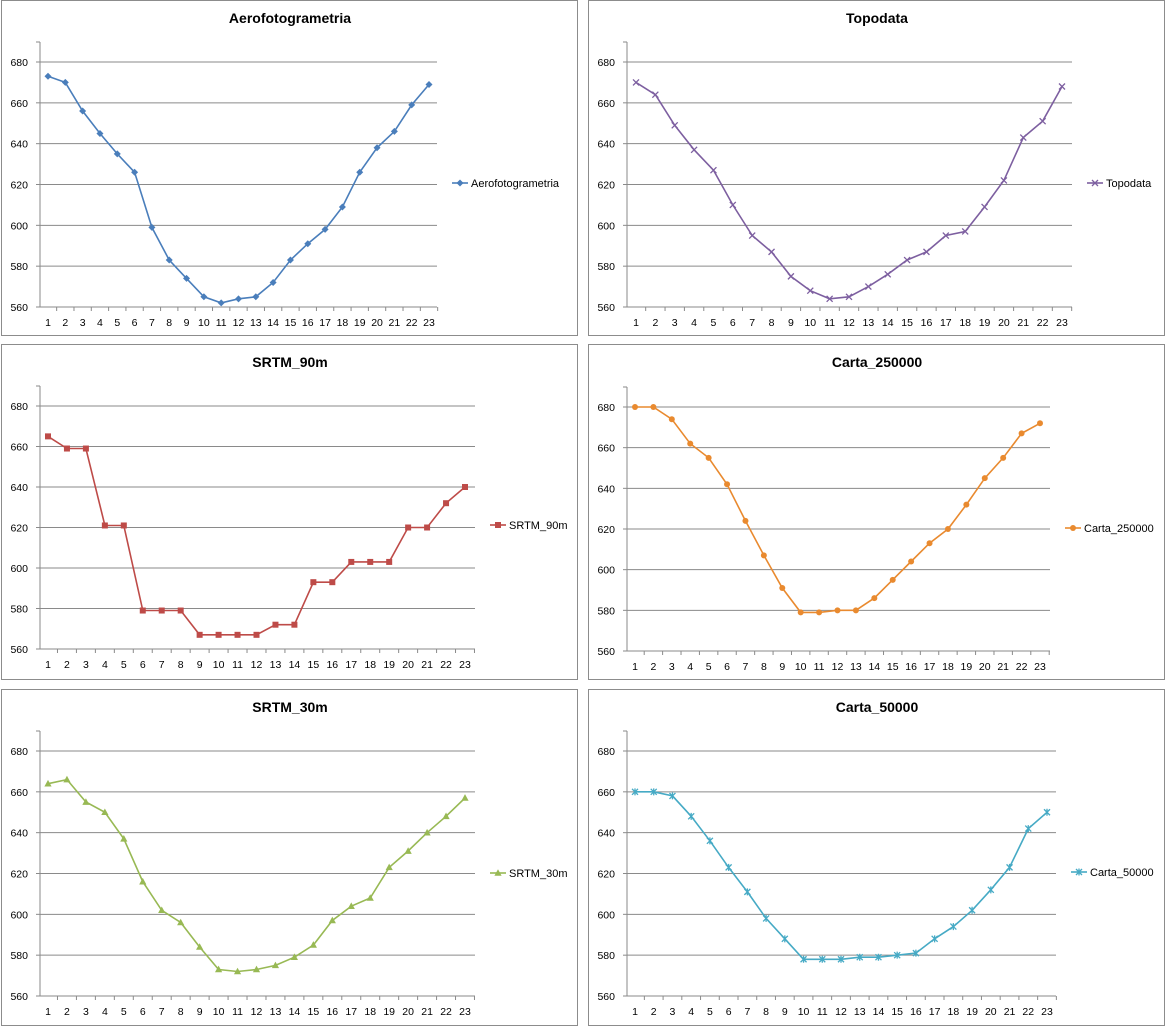  Describe the element at coordinates (19, 834) in the screenshot. I see `y-tick-label: 640` at that location.